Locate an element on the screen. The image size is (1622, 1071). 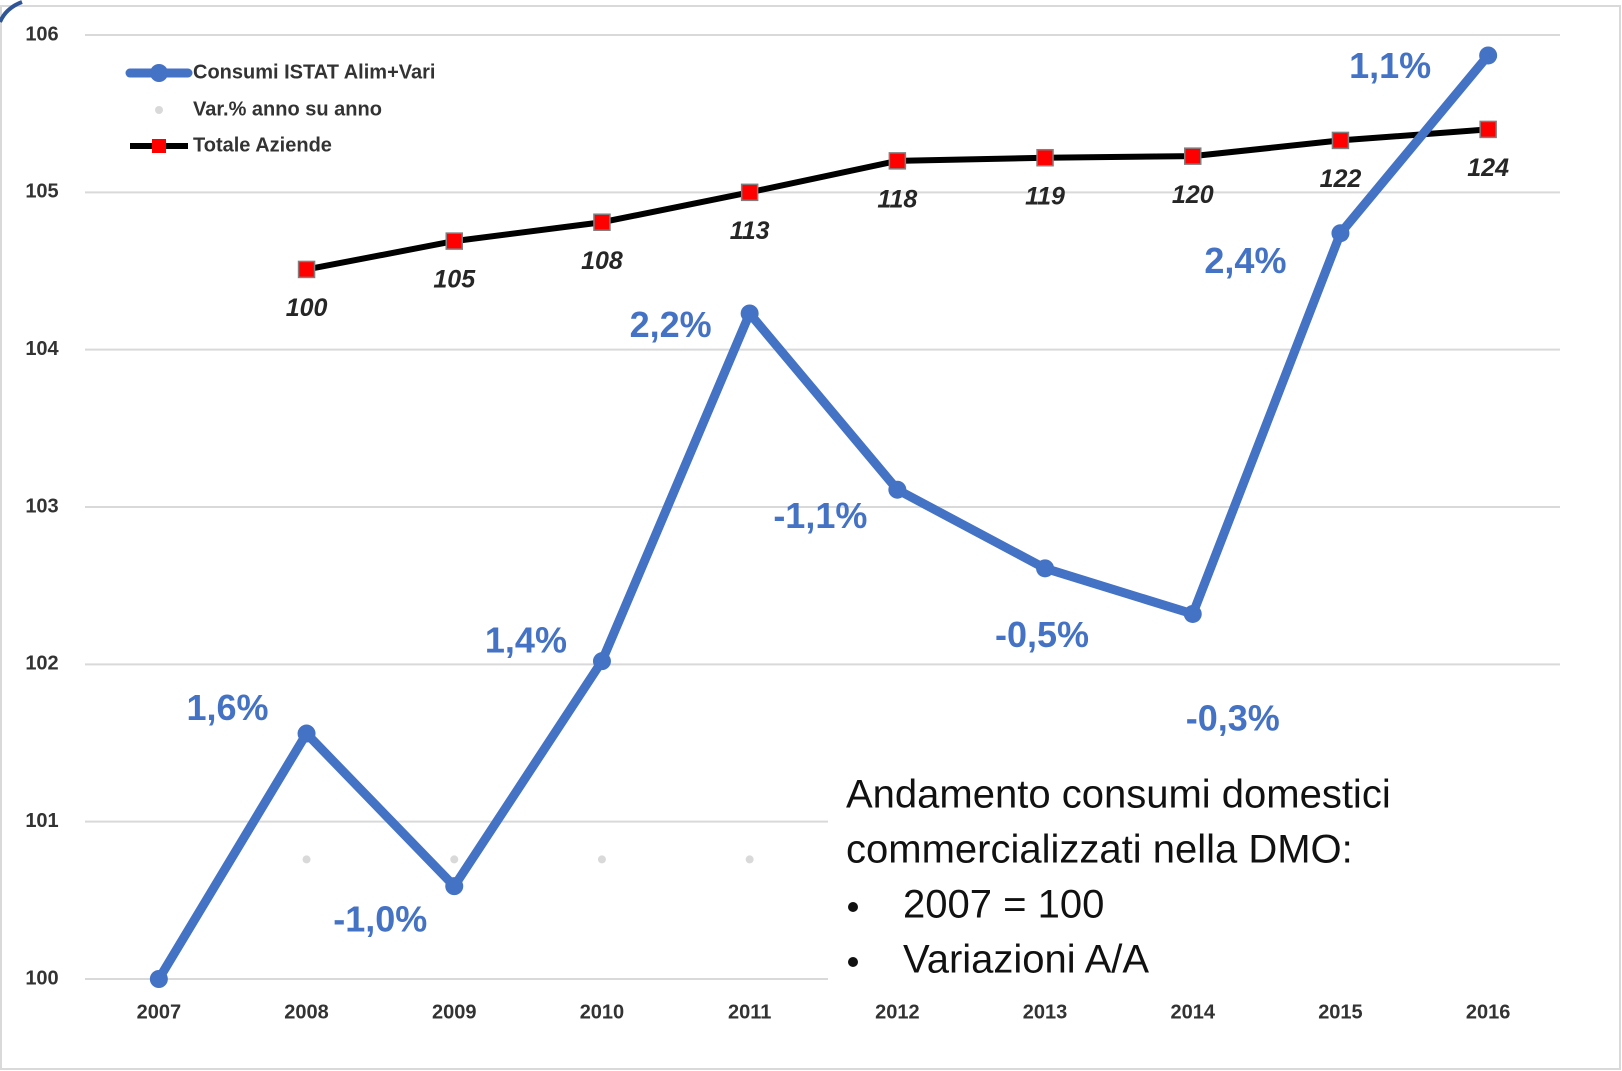
point-label: 2,2% is located at coordinates (671, 324).